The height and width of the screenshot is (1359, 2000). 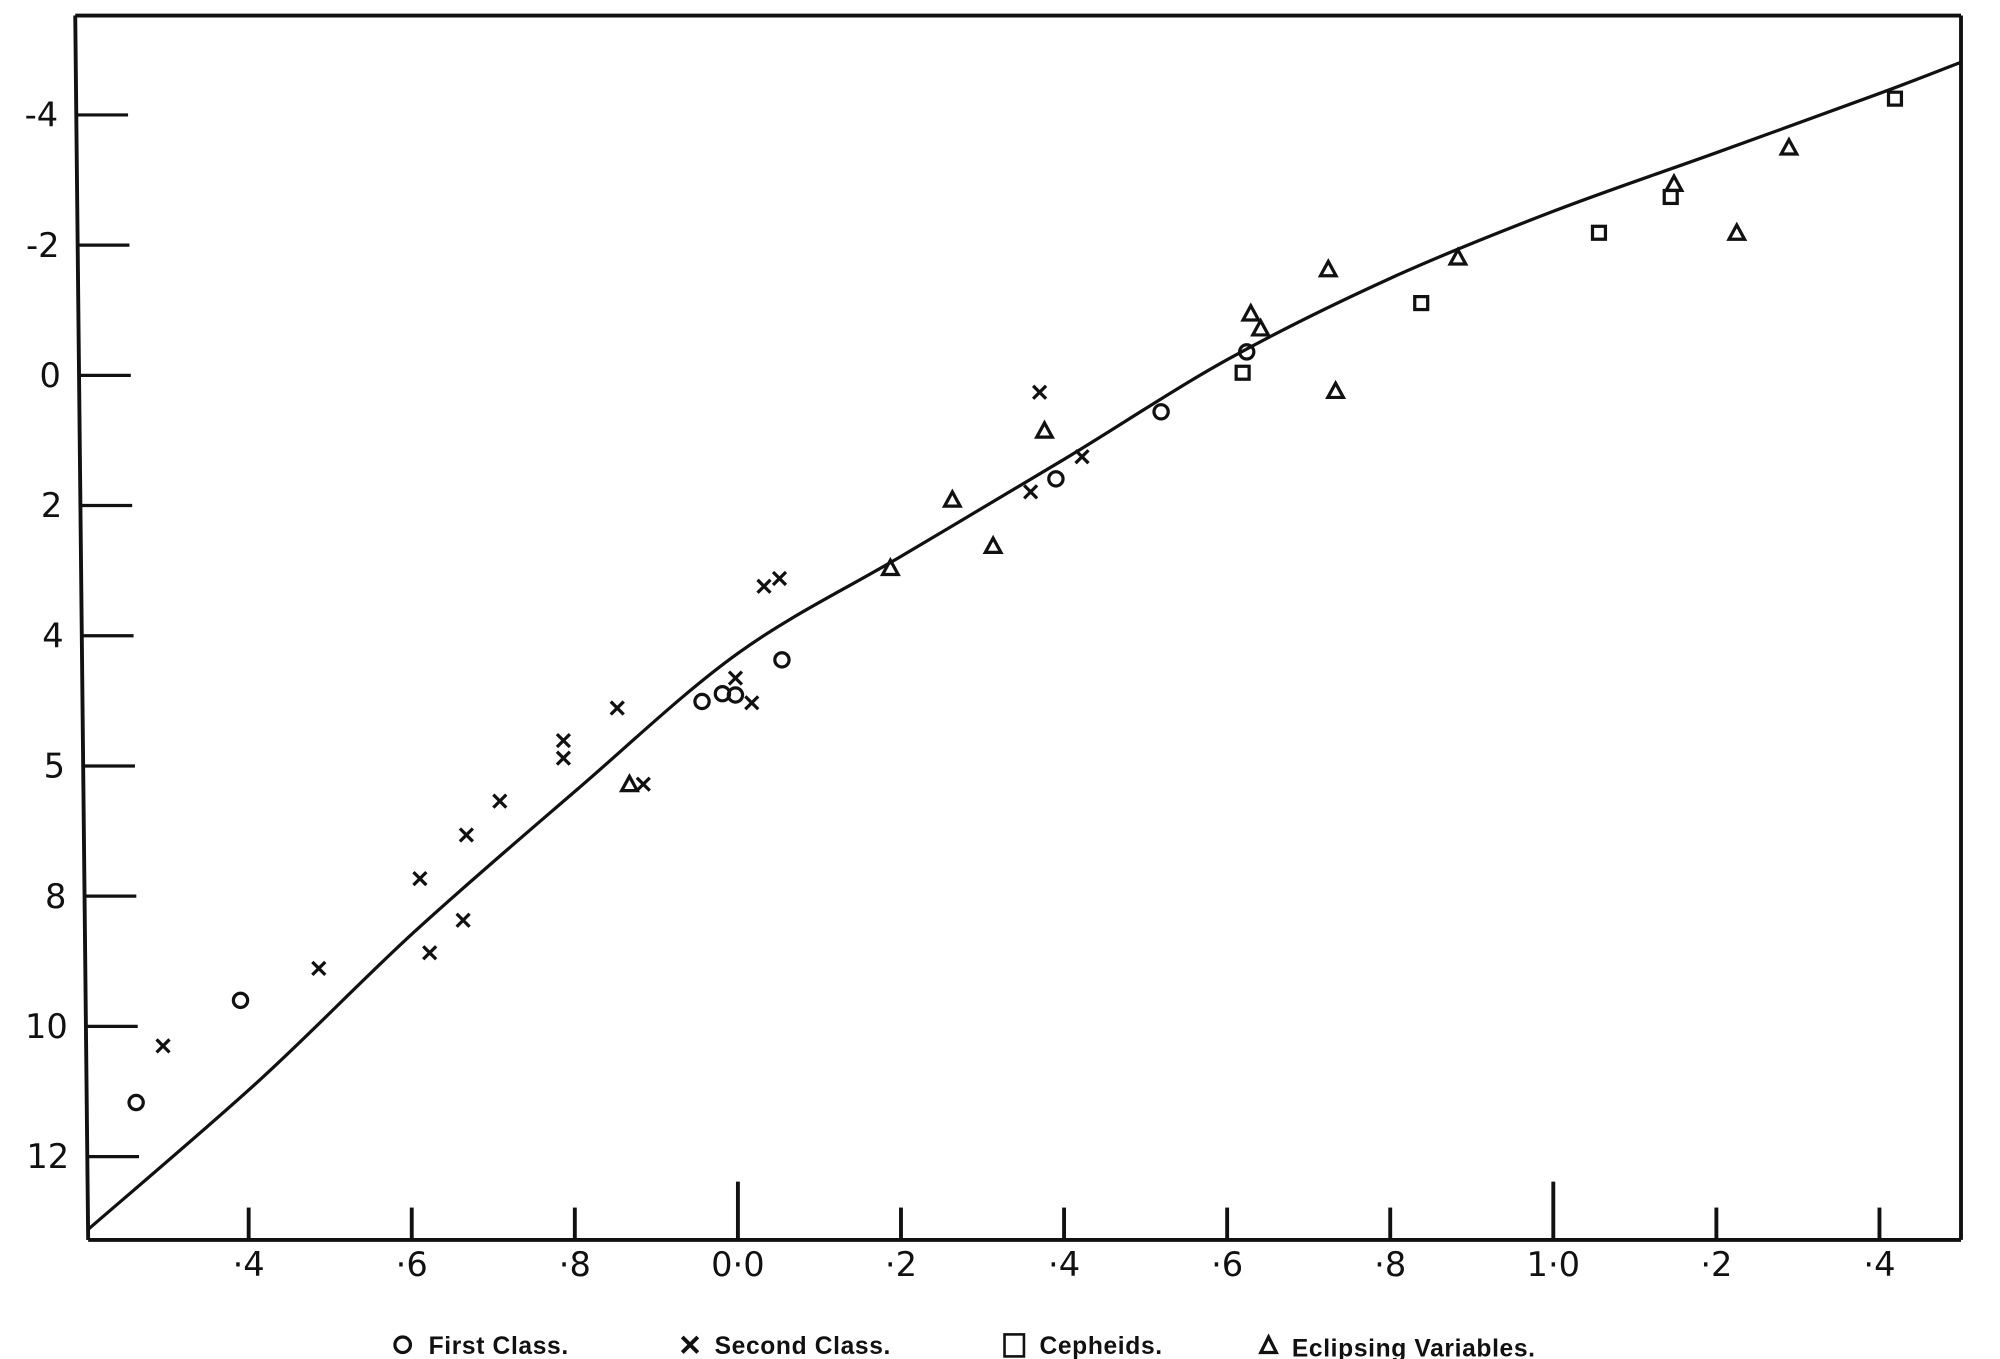 What do you see at coordinates (403, 1345) in the screenshot?
I see `circle-marker-icon` at bounding box center [403, 1345].